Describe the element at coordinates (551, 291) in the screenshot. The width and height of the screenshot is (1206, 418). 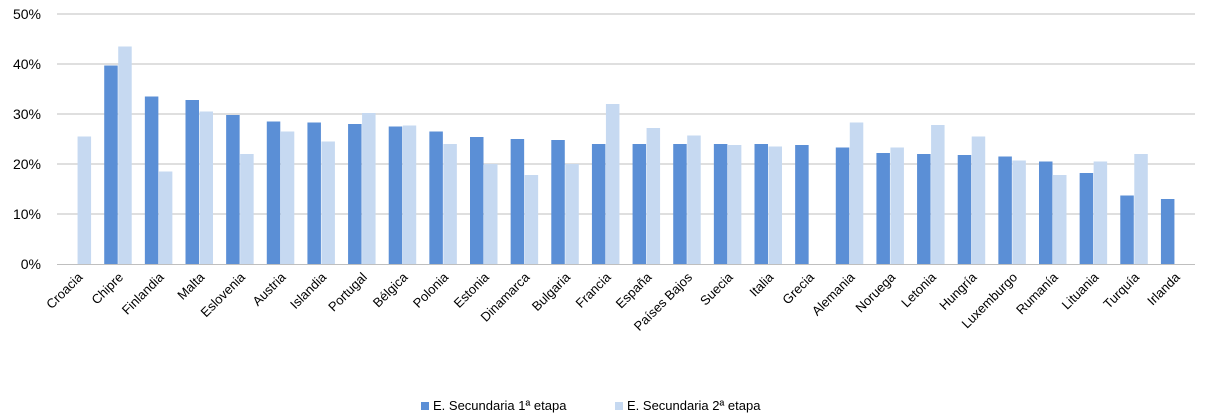
I see `x-tick-label: Bulgaria` at that location.